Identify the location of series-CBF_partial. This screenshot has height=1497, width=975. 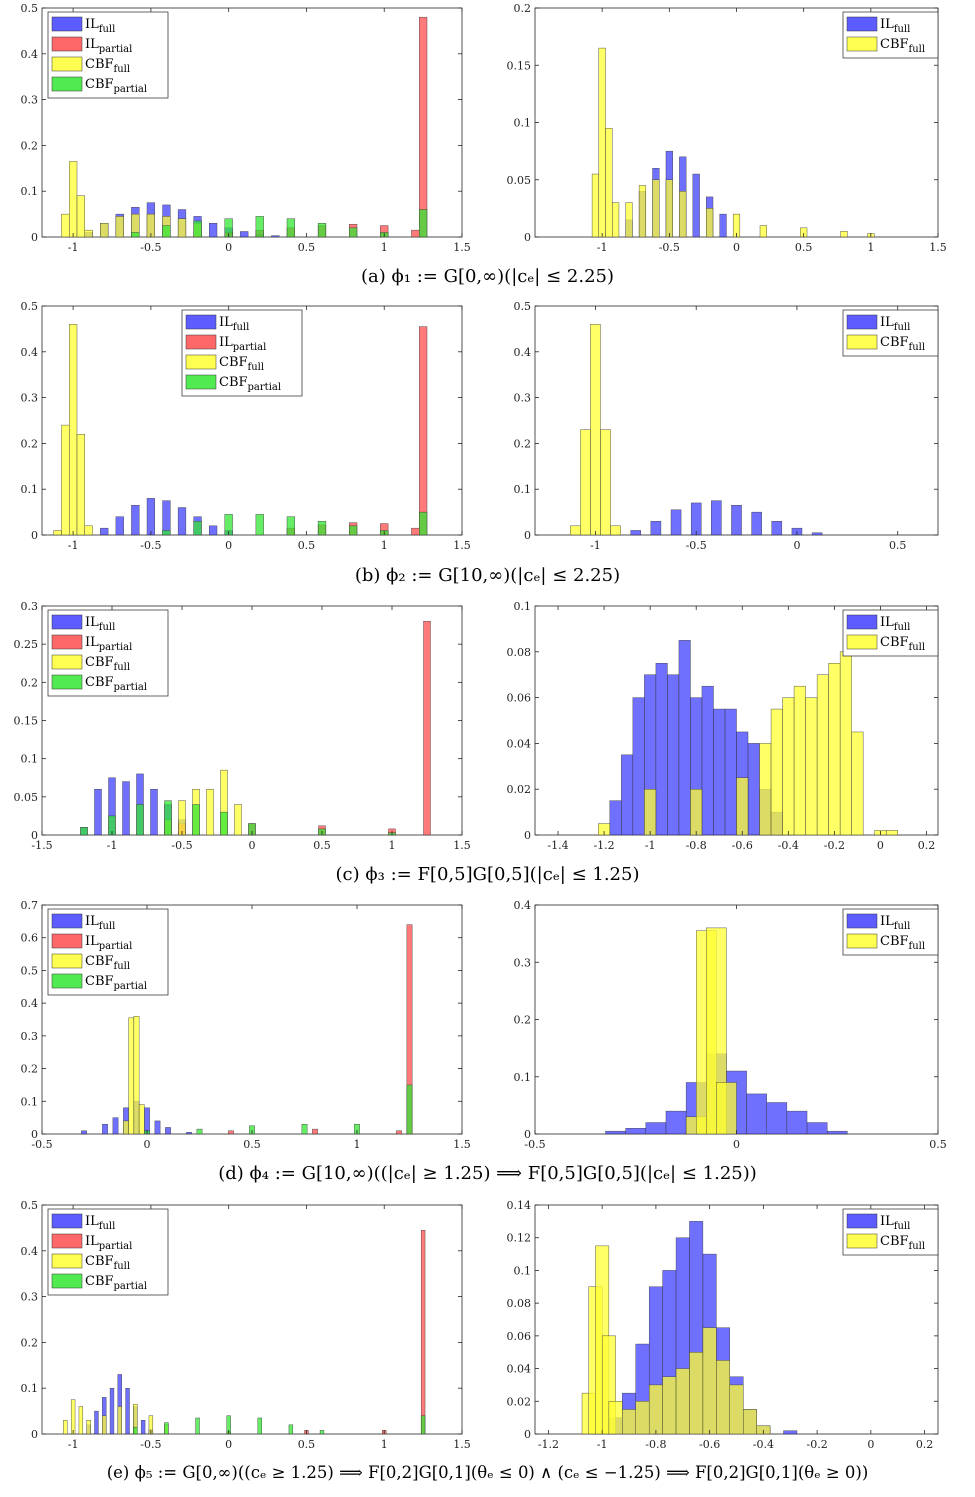
(238, 818).